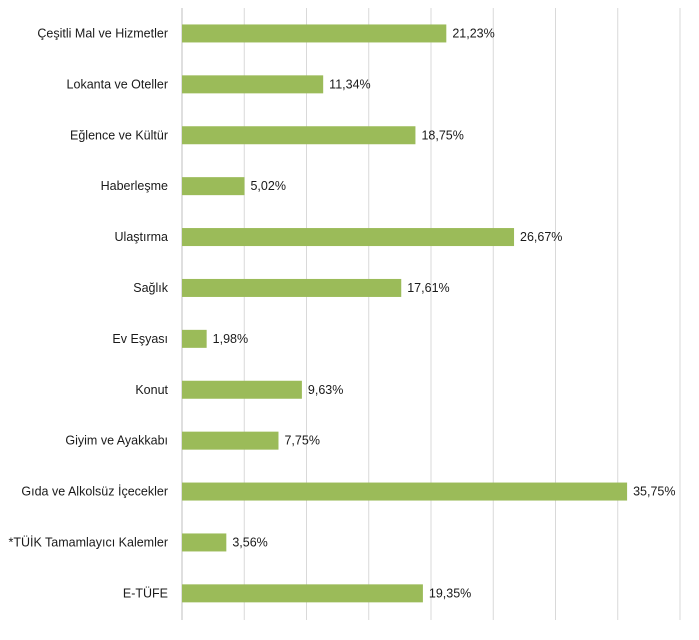 Image resolution: width=699 pixels, height=640 pixels. What do you see at coordinates (145, 593) in the screenshot?
I see `category-label: E-TÜFE` at bounding box center [145, 593].